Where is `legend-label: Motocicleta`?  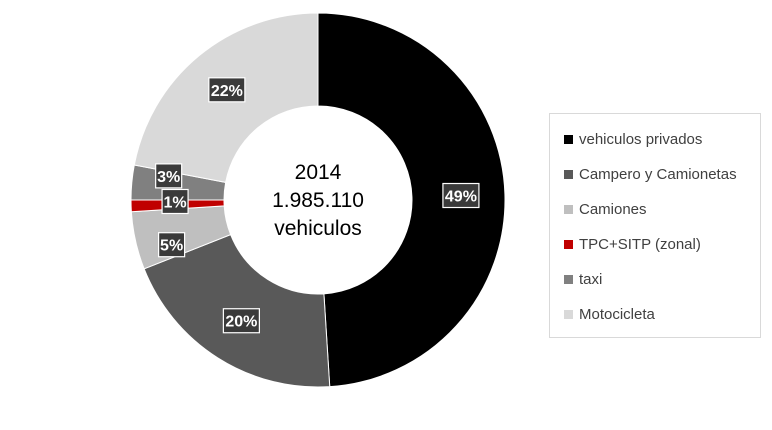
legend-label: Motocicleta is located at coordinates (617, 314).